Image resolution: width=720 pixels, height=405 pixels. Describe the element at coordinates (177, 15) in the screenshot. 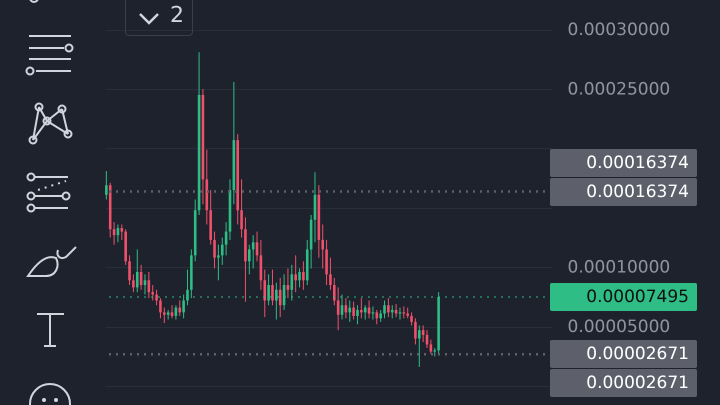

I see `annotation: 2` at that location.